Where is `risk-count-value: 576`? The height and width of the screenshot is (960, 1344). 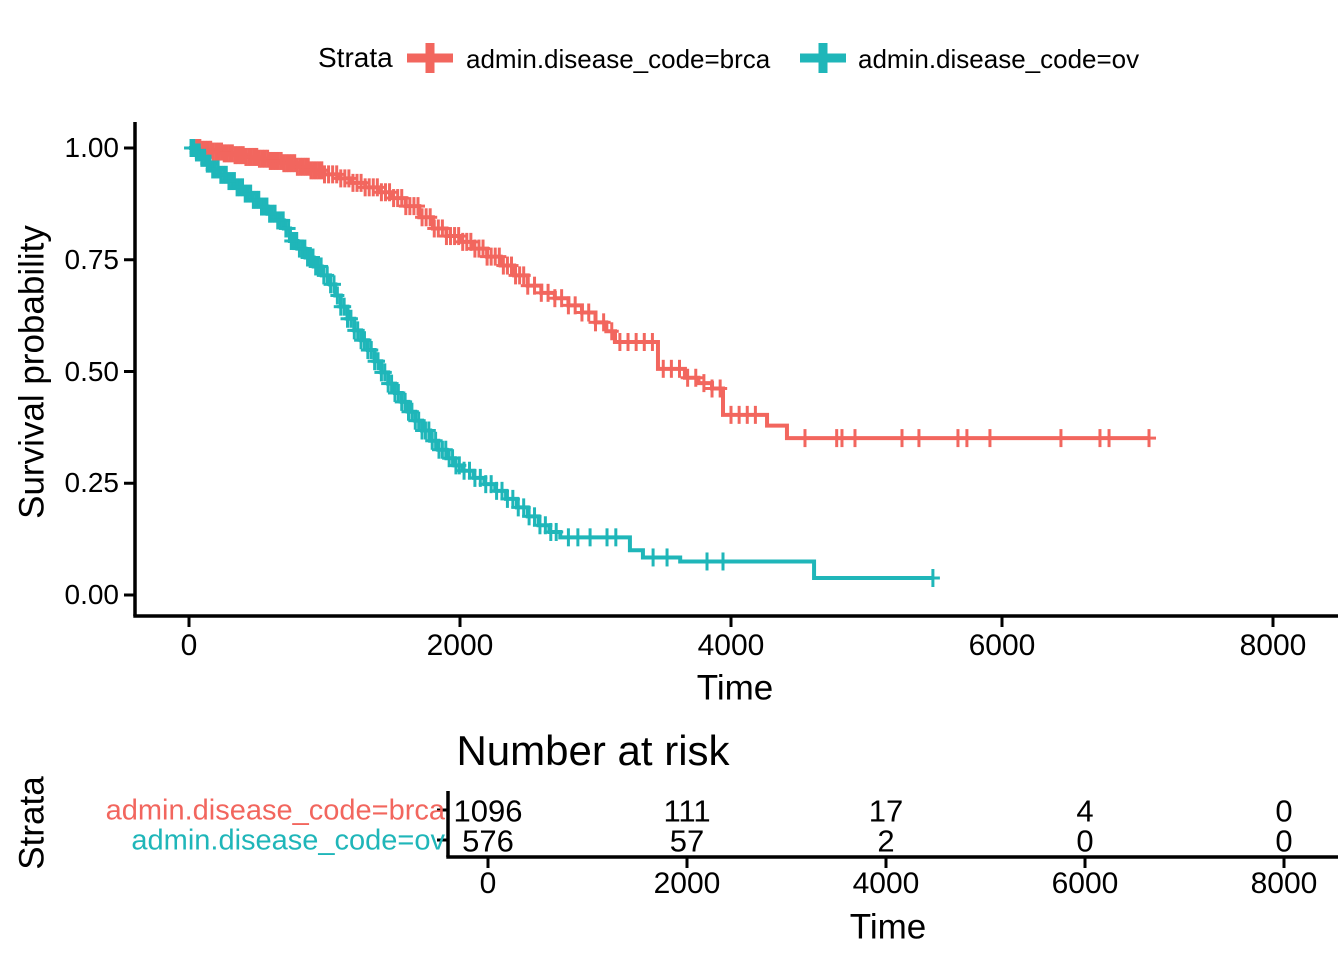 risk-count-value: 576 is located at coordinates (488, 841).